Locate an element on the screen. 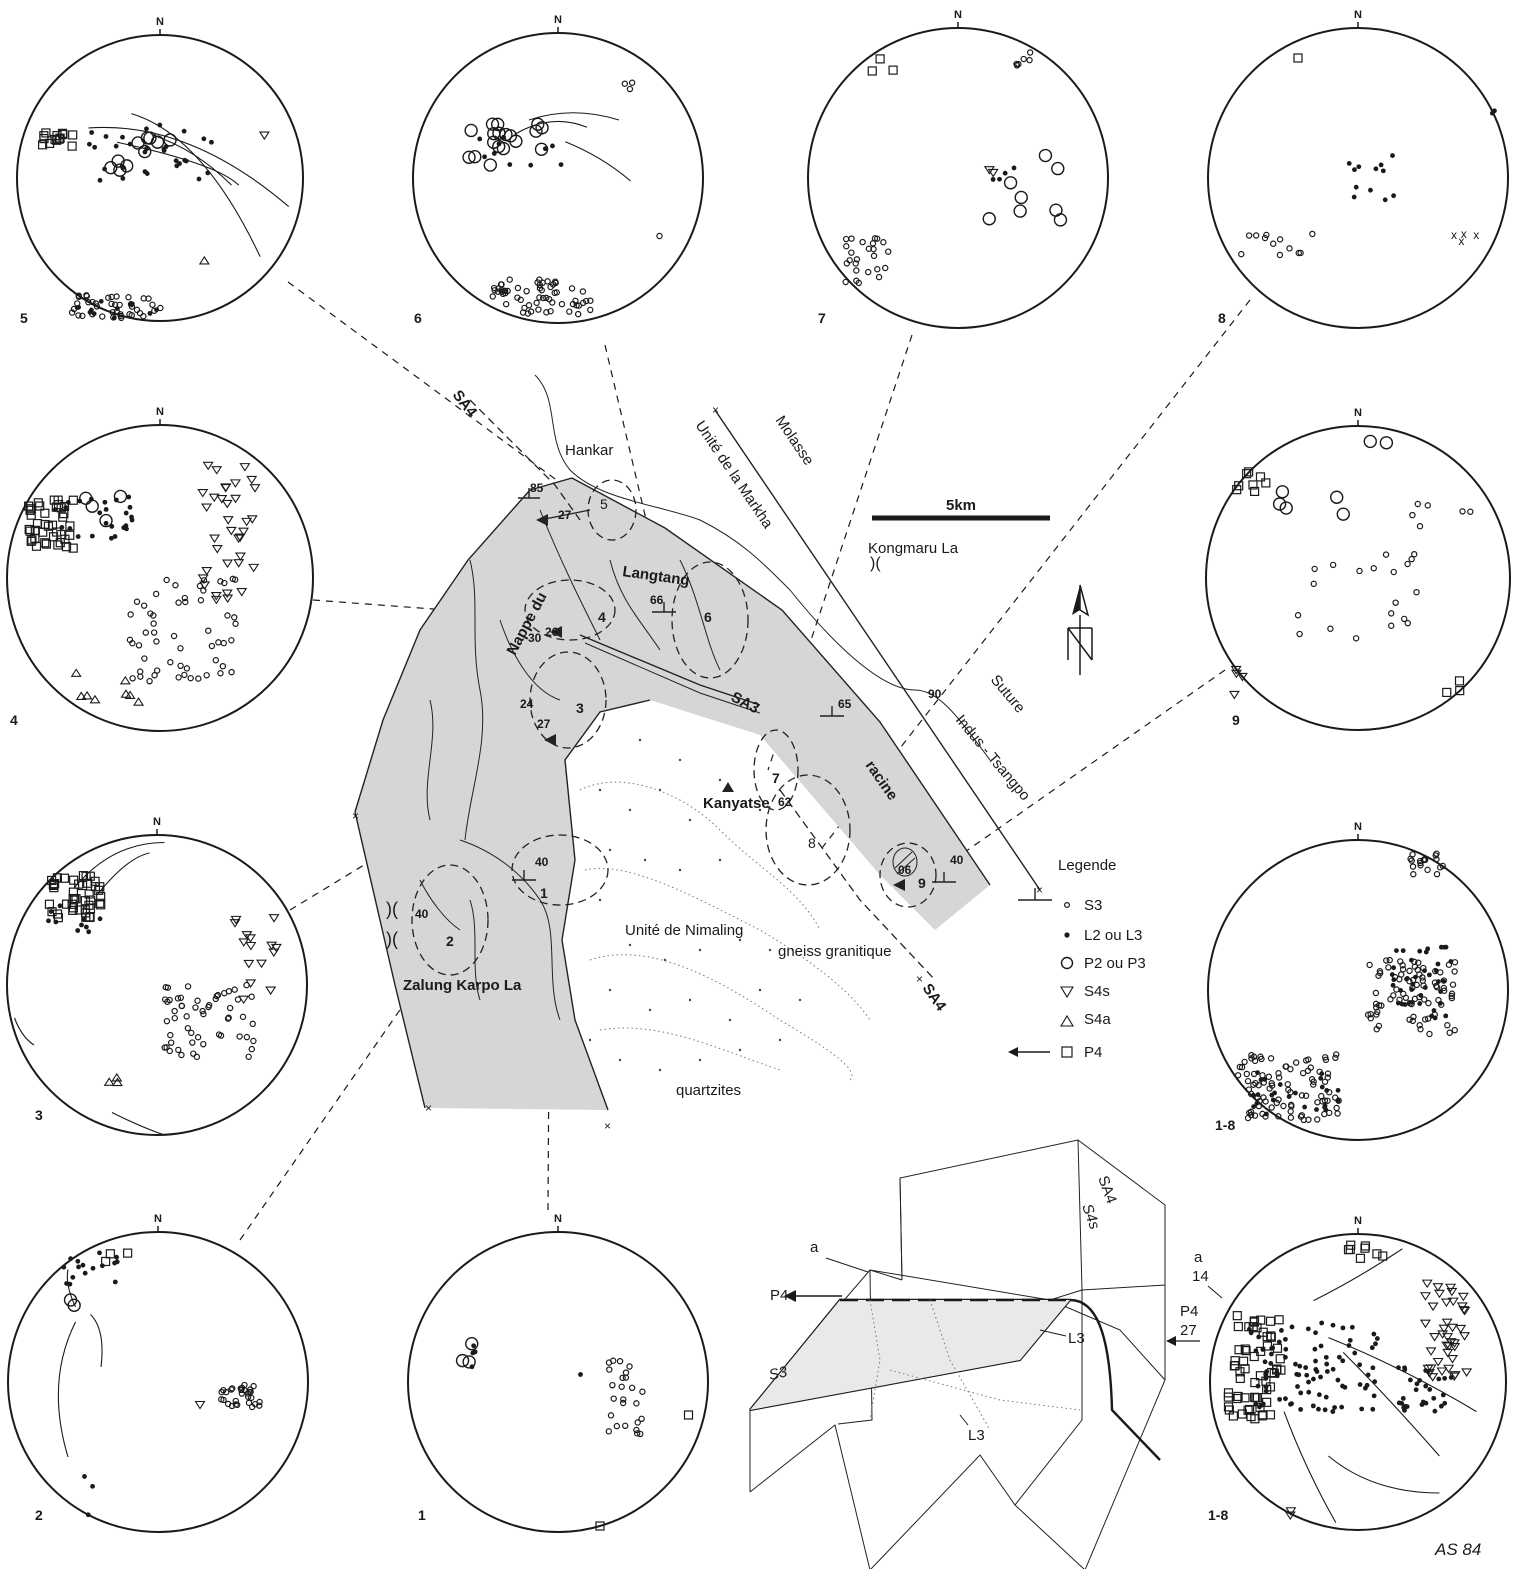 This screenshot has height=1569, width=1520. place-quartzites: quartzites is located at coordinates (708, 1090).